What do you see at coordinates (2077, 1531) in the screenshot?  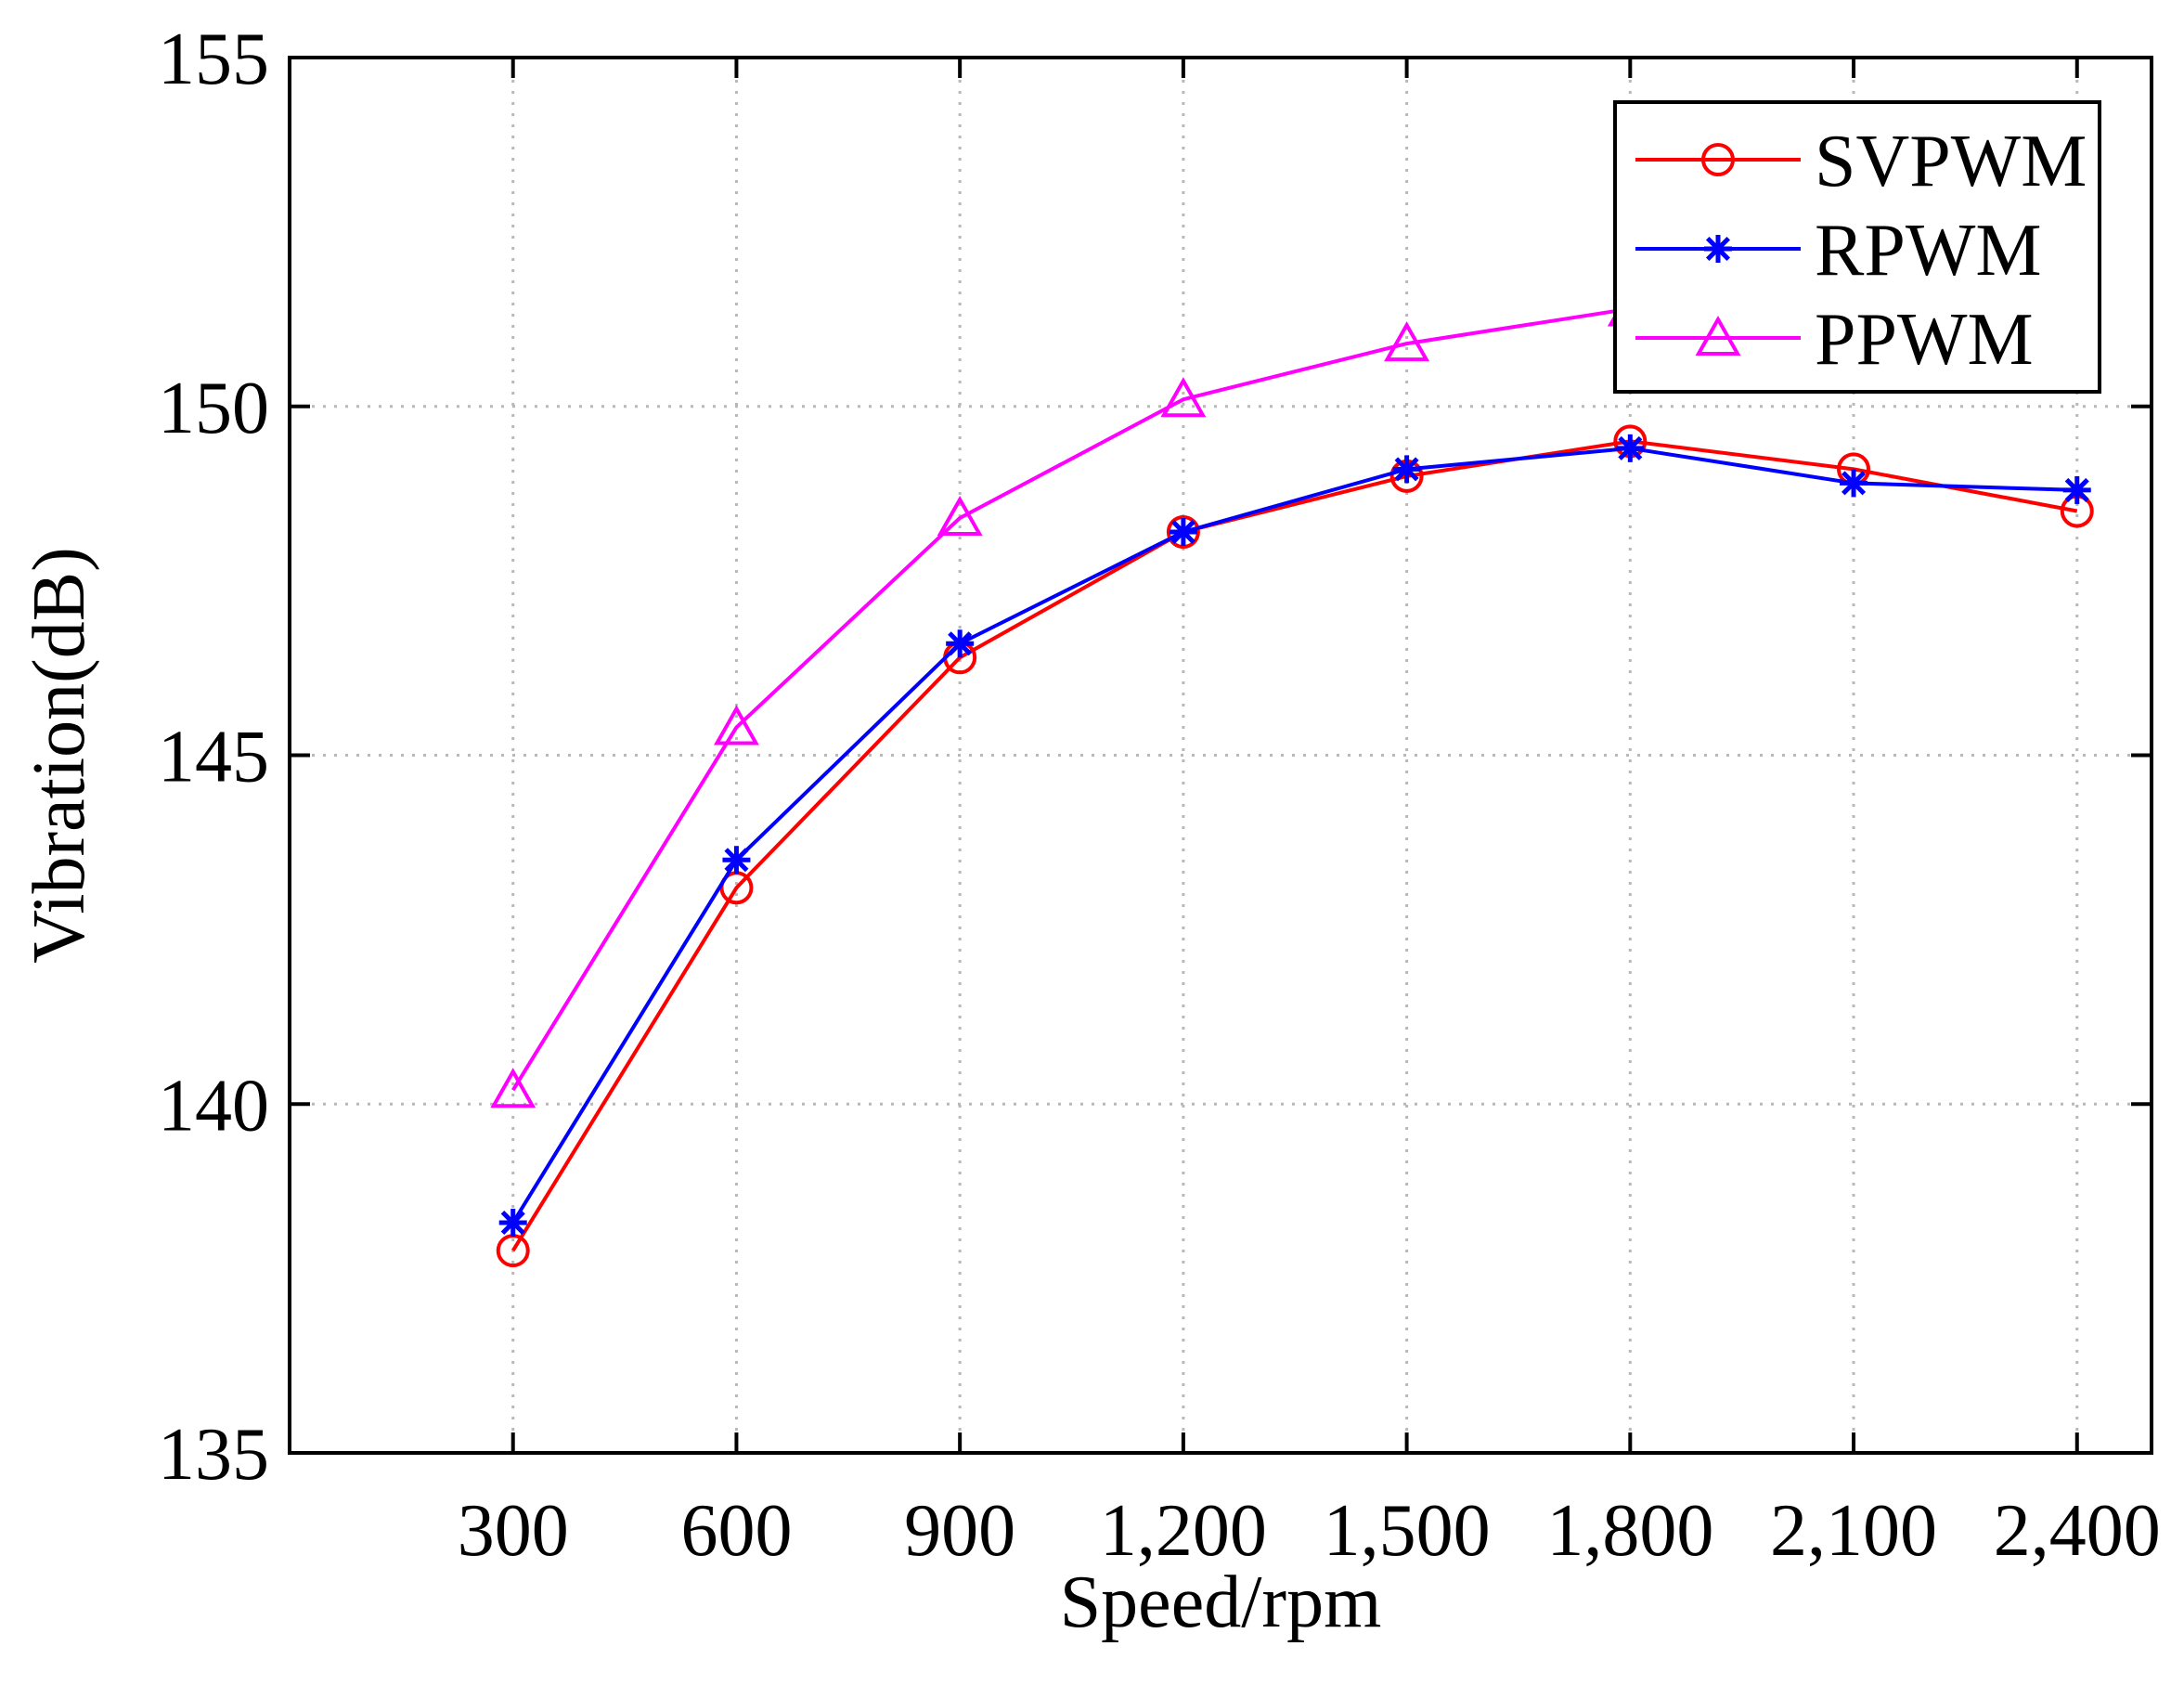 I see `x-tick-label: 2,400` at bounding box center [2077, 1531].